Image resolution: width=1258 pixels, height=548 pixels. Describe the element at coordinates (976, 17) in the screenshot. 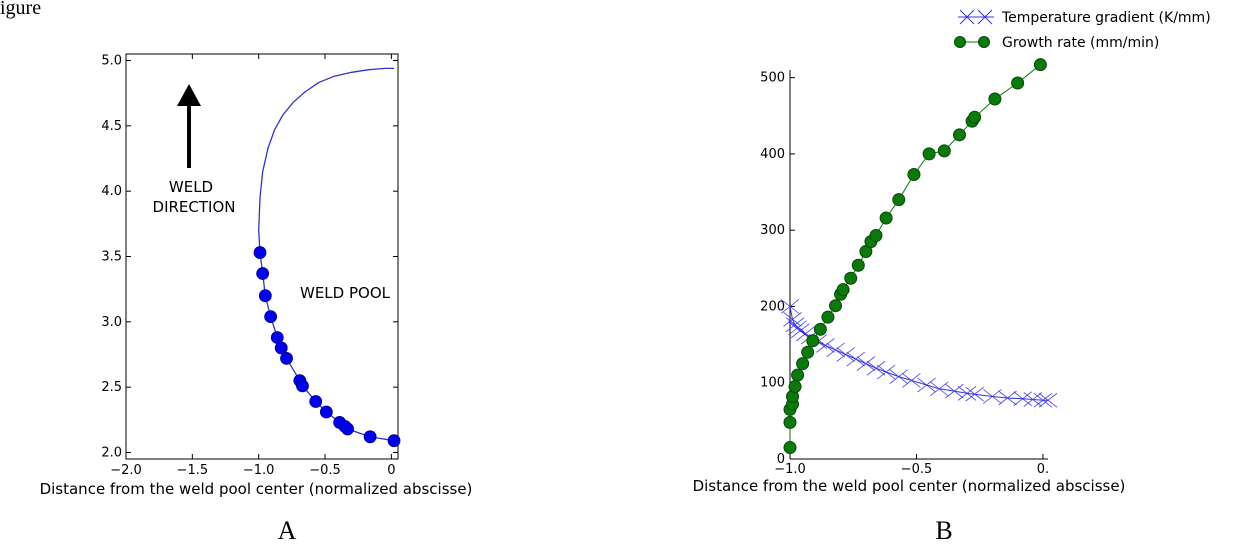

I see `legend-marker-temperature` at that location.